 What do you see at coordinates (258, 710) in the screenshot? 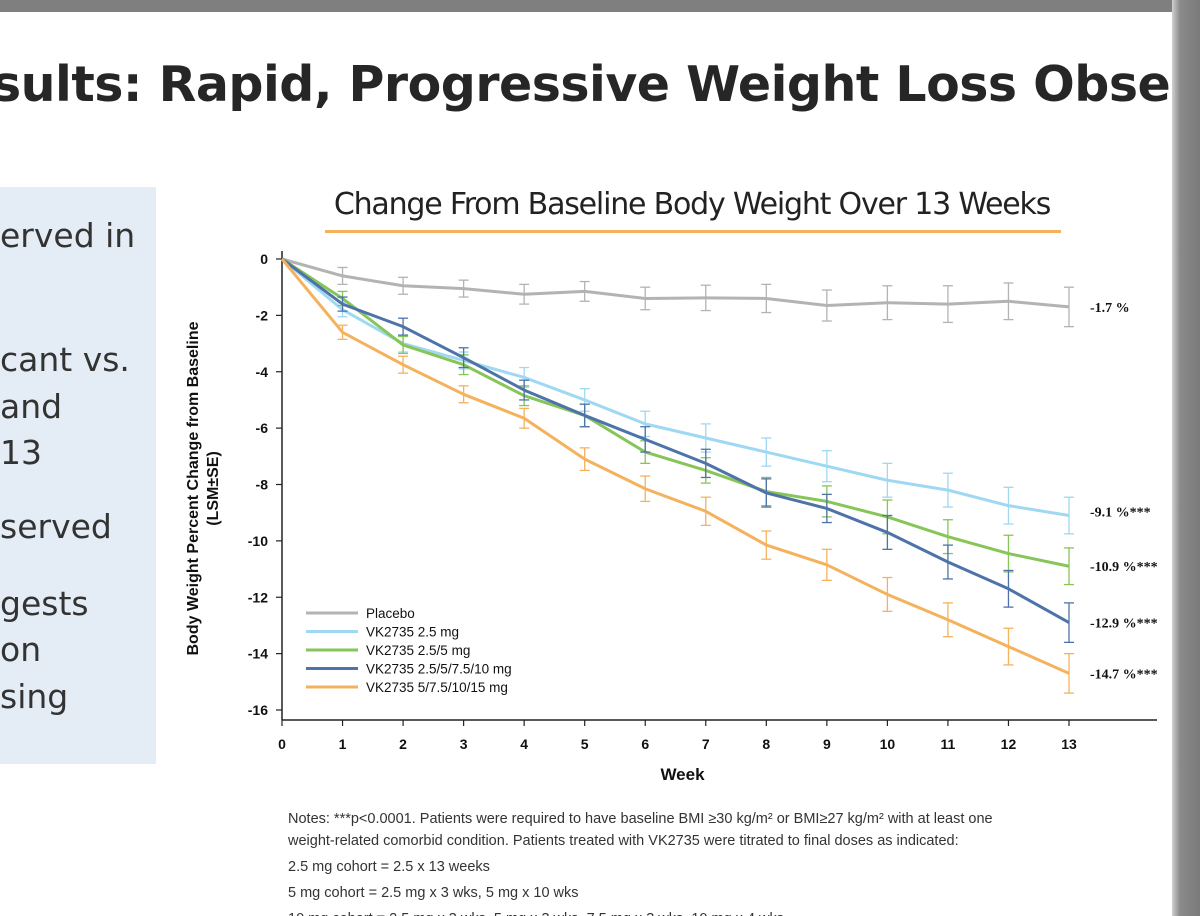
I see `y-tick-label: -16` at bounding box center [258, 710].